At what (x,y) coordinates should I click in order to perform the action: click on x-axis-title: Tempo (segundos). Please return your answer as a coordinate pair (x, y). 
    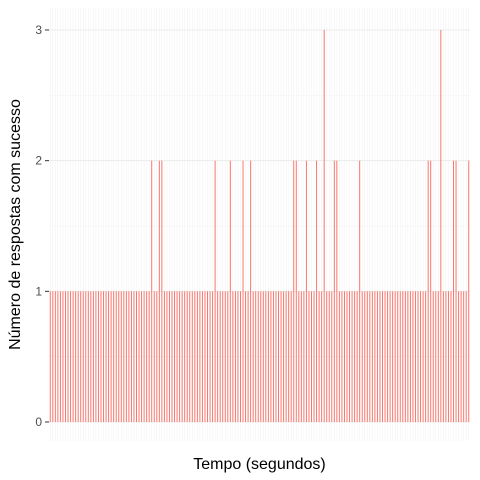
    Looking at the image, I should click on (259, 464).